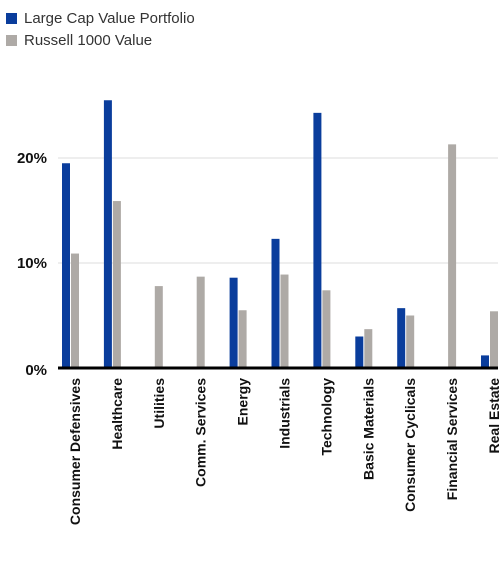 The width and height of the screenshot is (501, 565). What do you see at coordinates (117, 414) in the screenshot?
I see `x-tick-label-2: Healthcare` at bounding box center [117, 414].